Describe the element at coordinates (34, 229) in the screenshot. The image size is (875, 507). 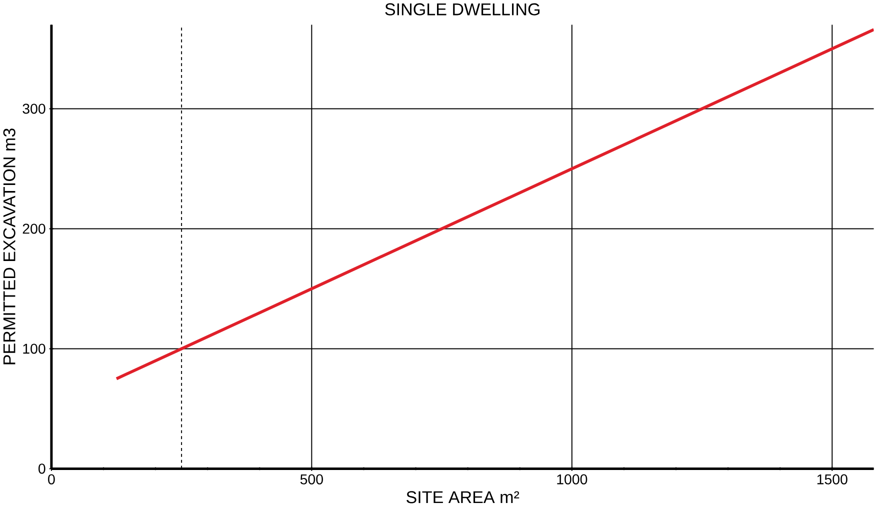
I see `y-tick-label: 200` at that location.